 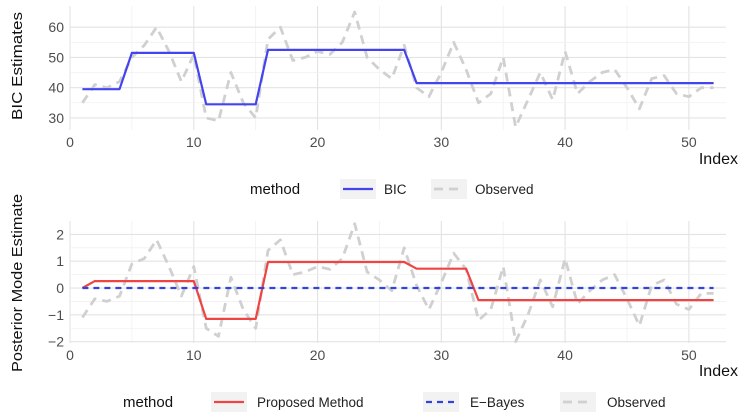 What do you see at coordinates (497, 402) in the screenshot?
I see `legend-entry-label: E−Bayes` at bounding box center [497, 402].